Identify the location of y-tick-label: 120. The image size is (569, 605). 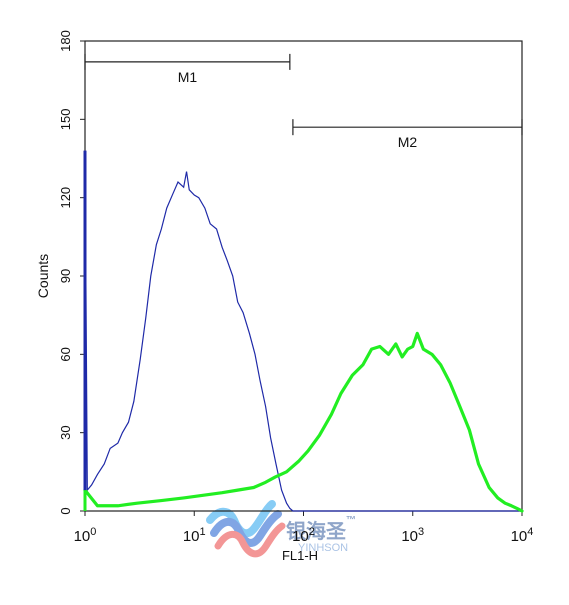
(65, 198).